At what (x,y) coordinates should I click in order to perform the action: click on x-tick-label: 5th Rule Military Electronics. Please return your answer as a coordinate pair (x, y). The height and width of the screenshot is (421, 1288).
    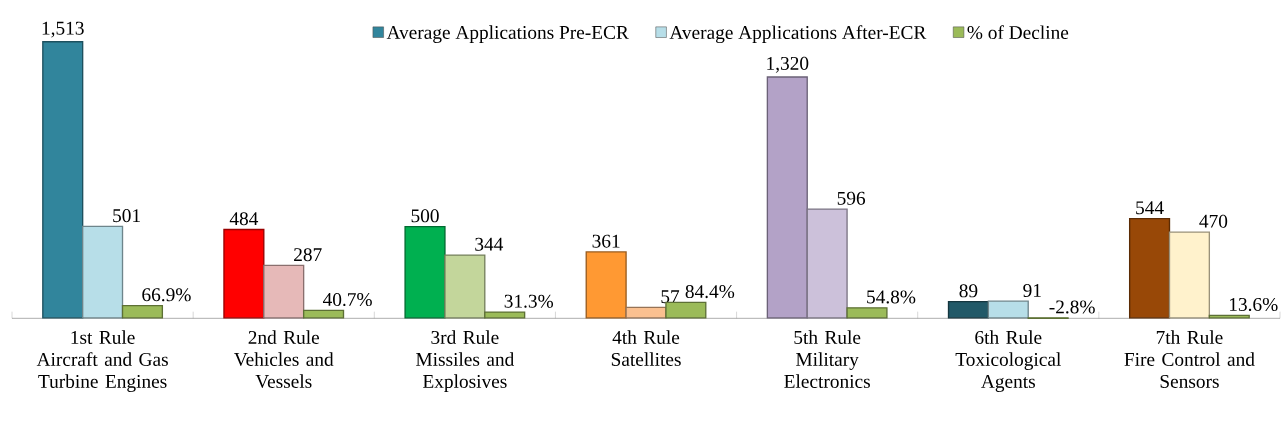
    Looking at the image, I should click on (827, 359).